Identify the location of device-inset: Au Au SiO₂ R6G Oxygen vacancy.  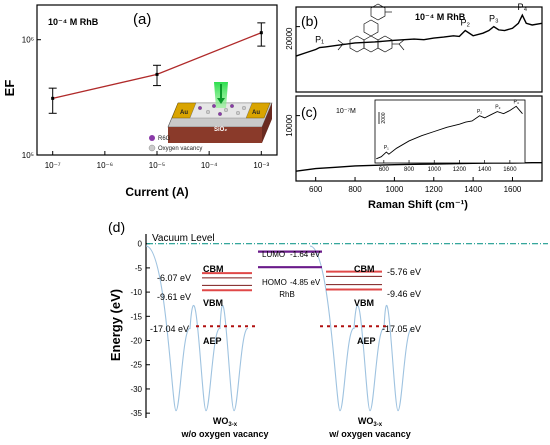
(210, 117).